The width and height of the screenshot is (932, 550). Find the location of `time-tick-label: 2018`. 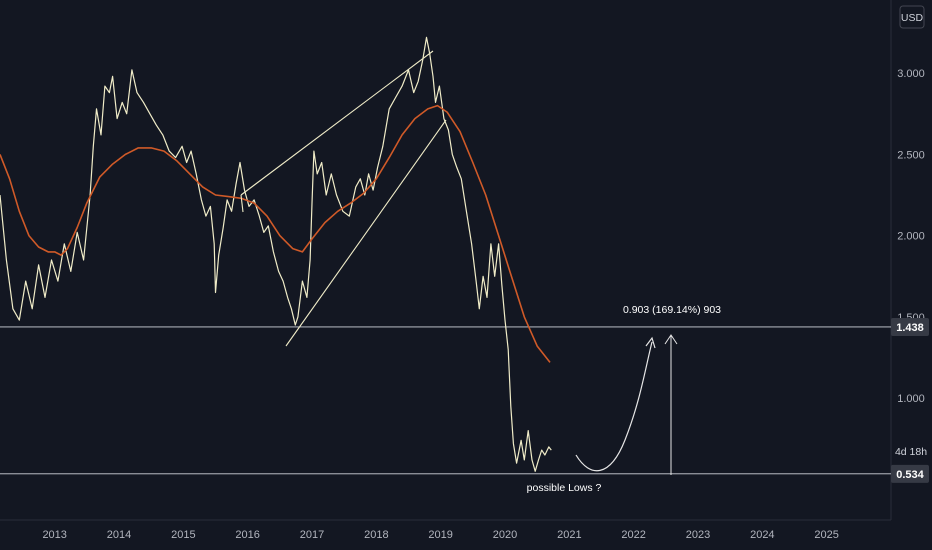

time-tick-label: 2018 is located at coordinates (376, 535).